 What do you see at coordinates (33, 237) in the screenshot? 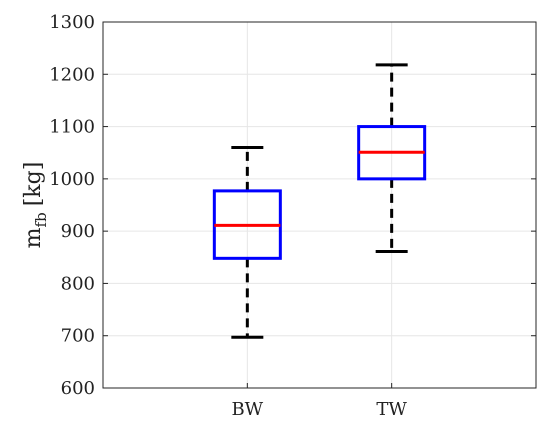
I see `y-axis-label-main: m` at bounding box center [33, 237].